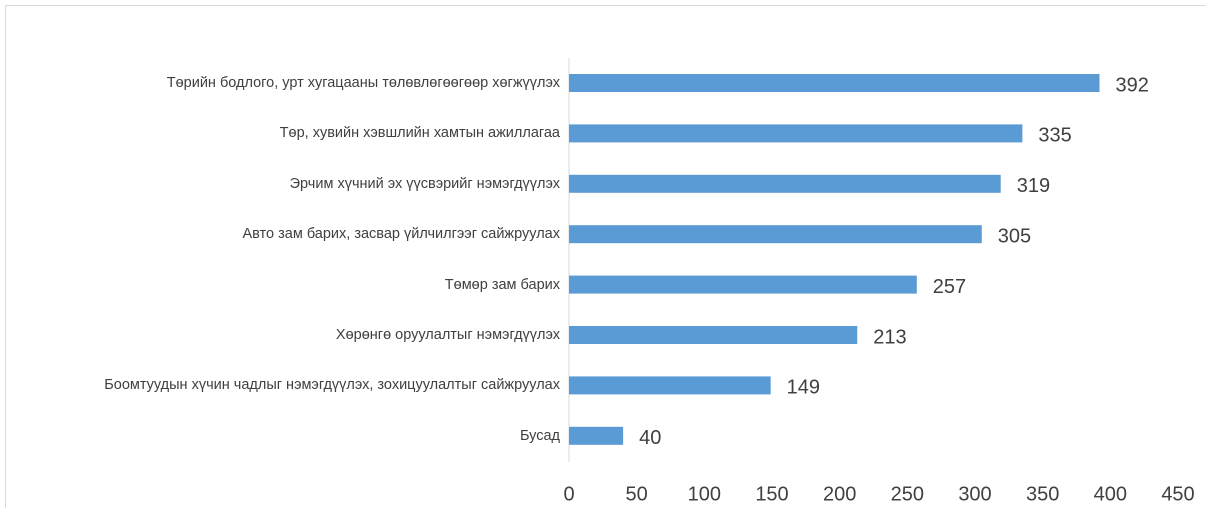 This screenshot has width=1206, height=508. Describe the element at coordinates (502, 284) in the screenshot. I see `category-label: Төмөр зам барих` at that location.